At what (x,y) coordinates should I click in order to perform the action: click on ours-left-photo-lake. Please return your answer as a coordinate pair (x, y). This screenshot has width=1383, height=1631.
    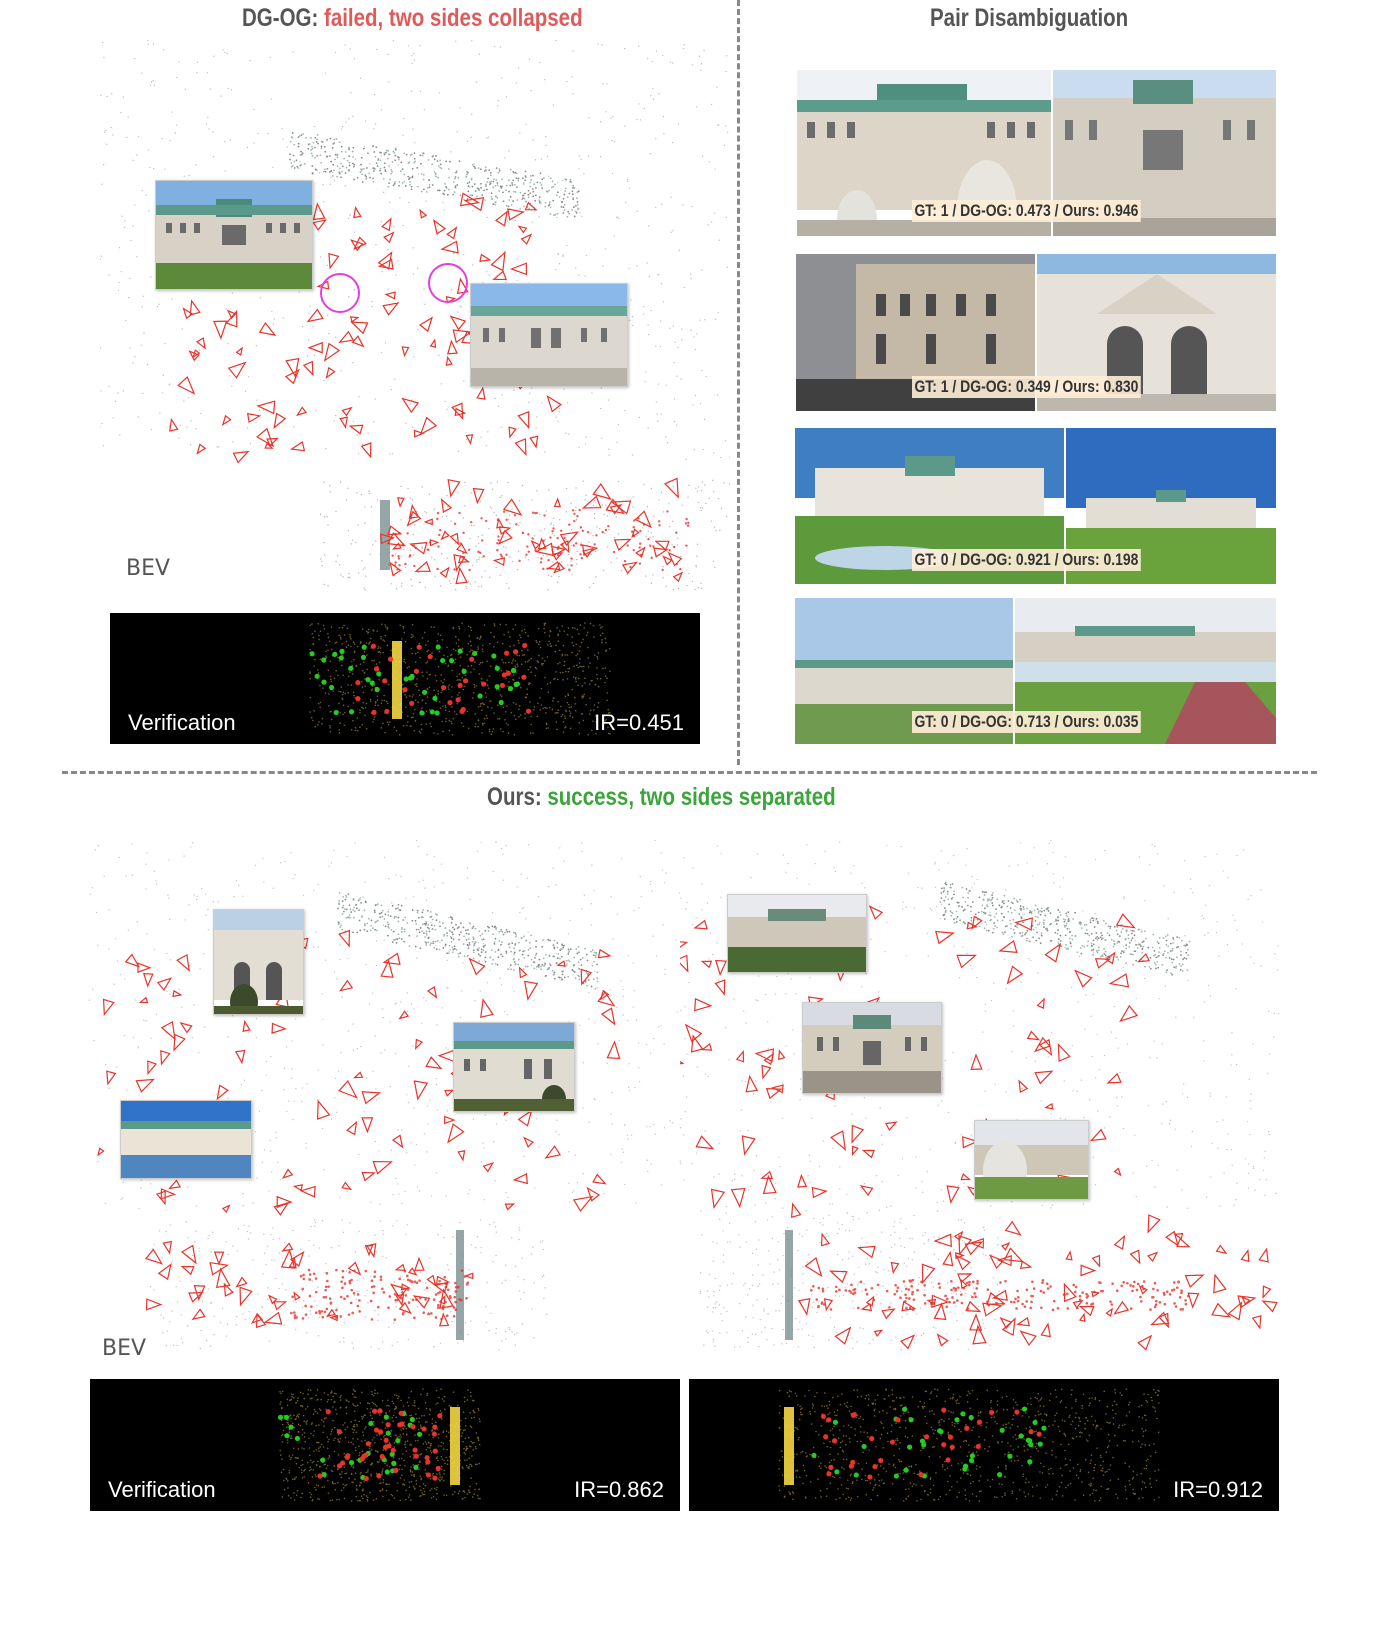
    Looking at the image, I should click on (186, 1139).